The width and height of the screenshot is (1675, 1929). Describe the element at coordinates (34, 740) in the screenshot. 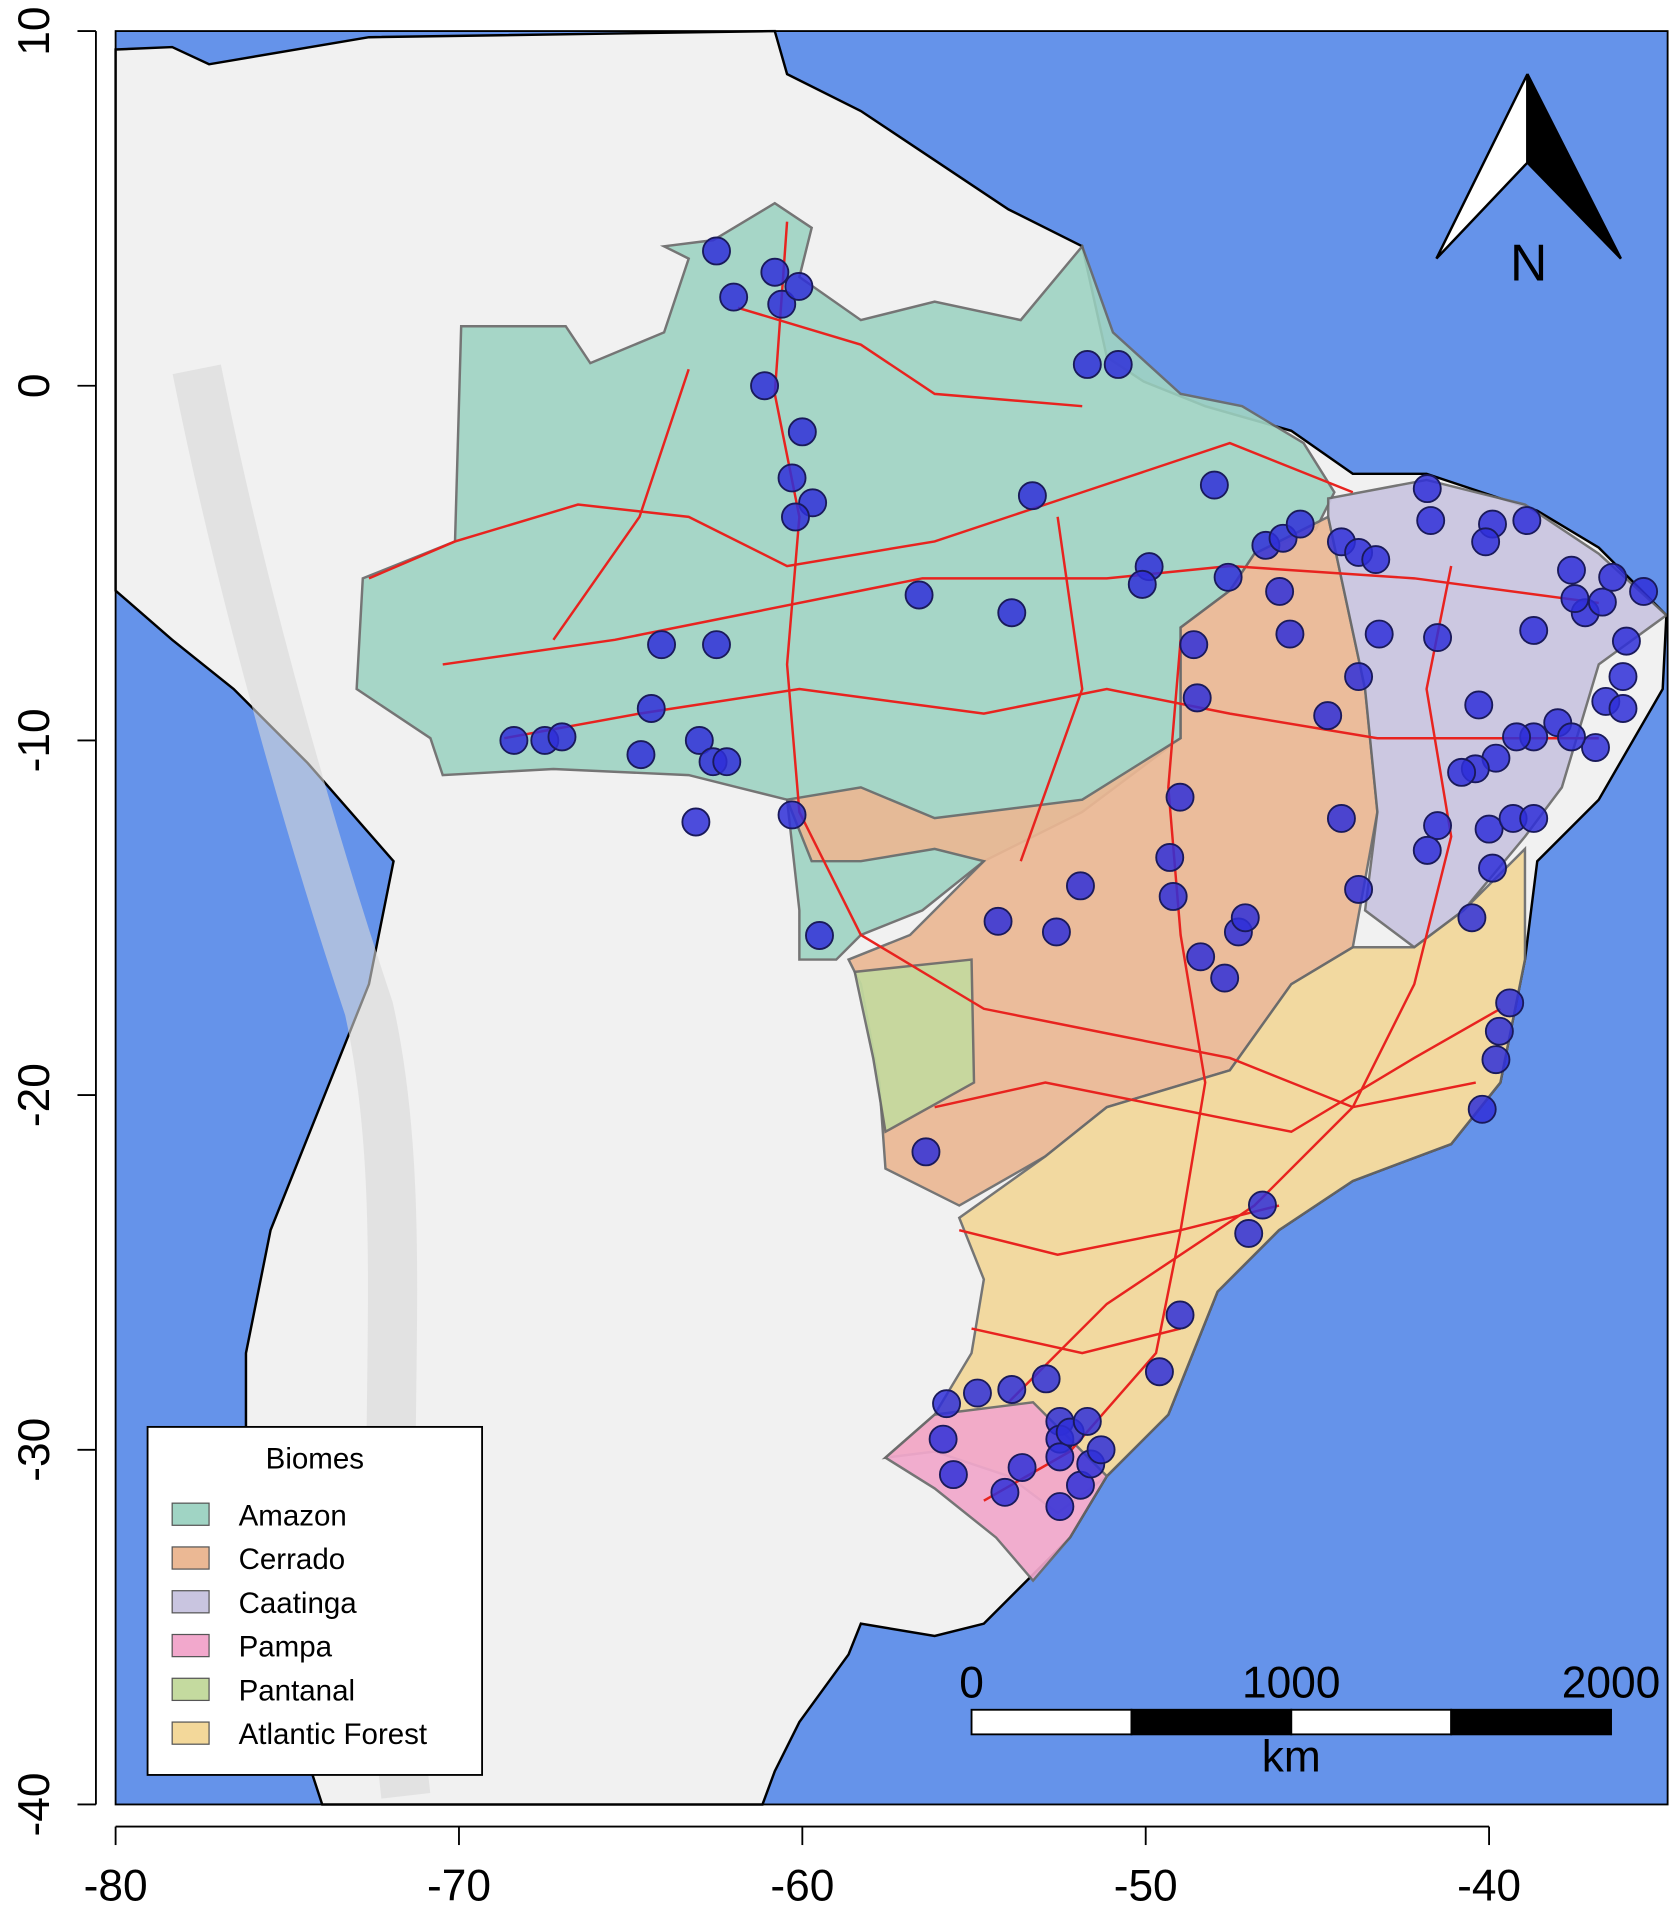

I see `y-tick-label: -10` at that location.